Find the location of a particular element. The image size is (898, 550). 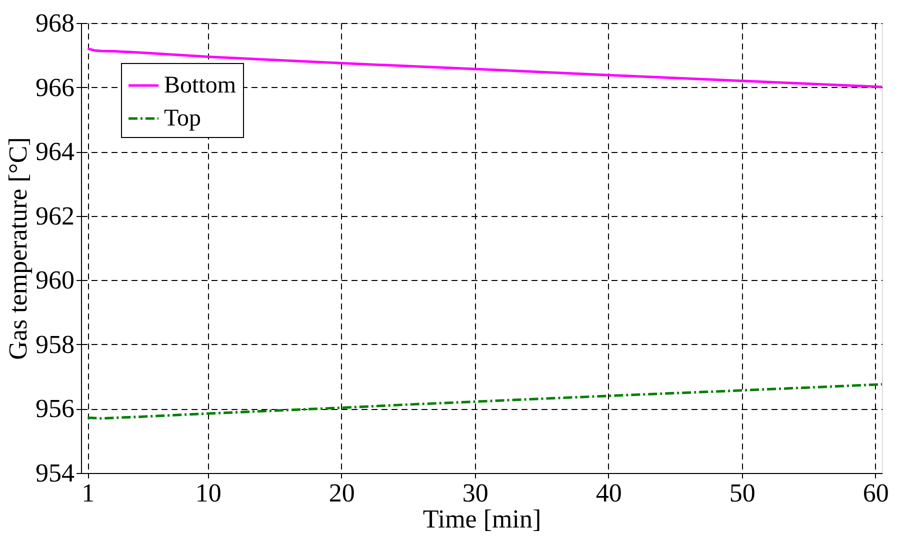

legend-label: Bottom is located at coordinates (200, 85).